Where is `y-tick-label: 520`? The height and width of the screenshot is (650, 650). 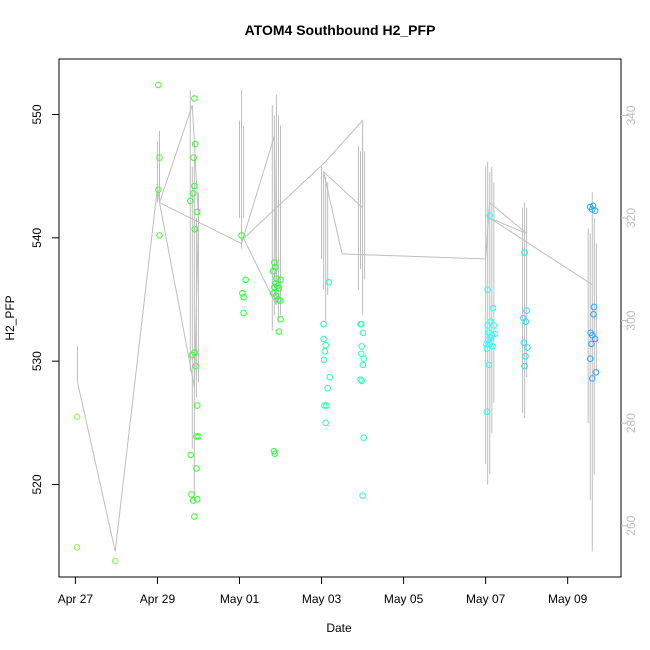
y-tick-label: 520 is located at coordinates (37, 484).